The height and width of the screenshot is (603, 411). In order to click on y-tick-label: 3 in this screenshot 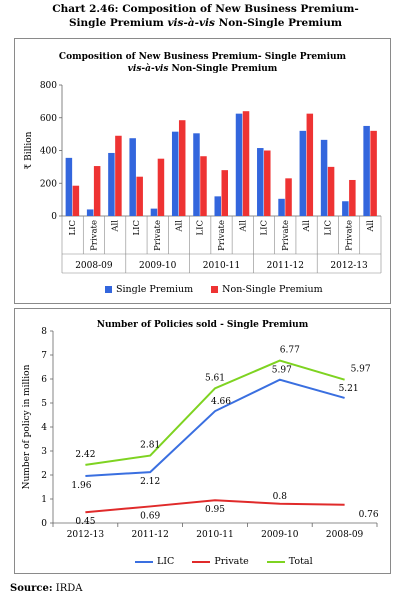, I will do `click(44, 452)`.